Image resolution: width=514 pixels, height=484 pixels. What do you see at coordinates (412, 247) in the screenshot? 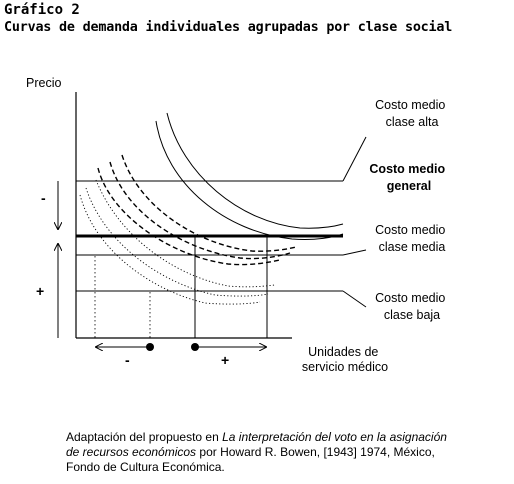
I see `label-cost-middle-class-line-2: clase media` at bounding box center [412, 247].